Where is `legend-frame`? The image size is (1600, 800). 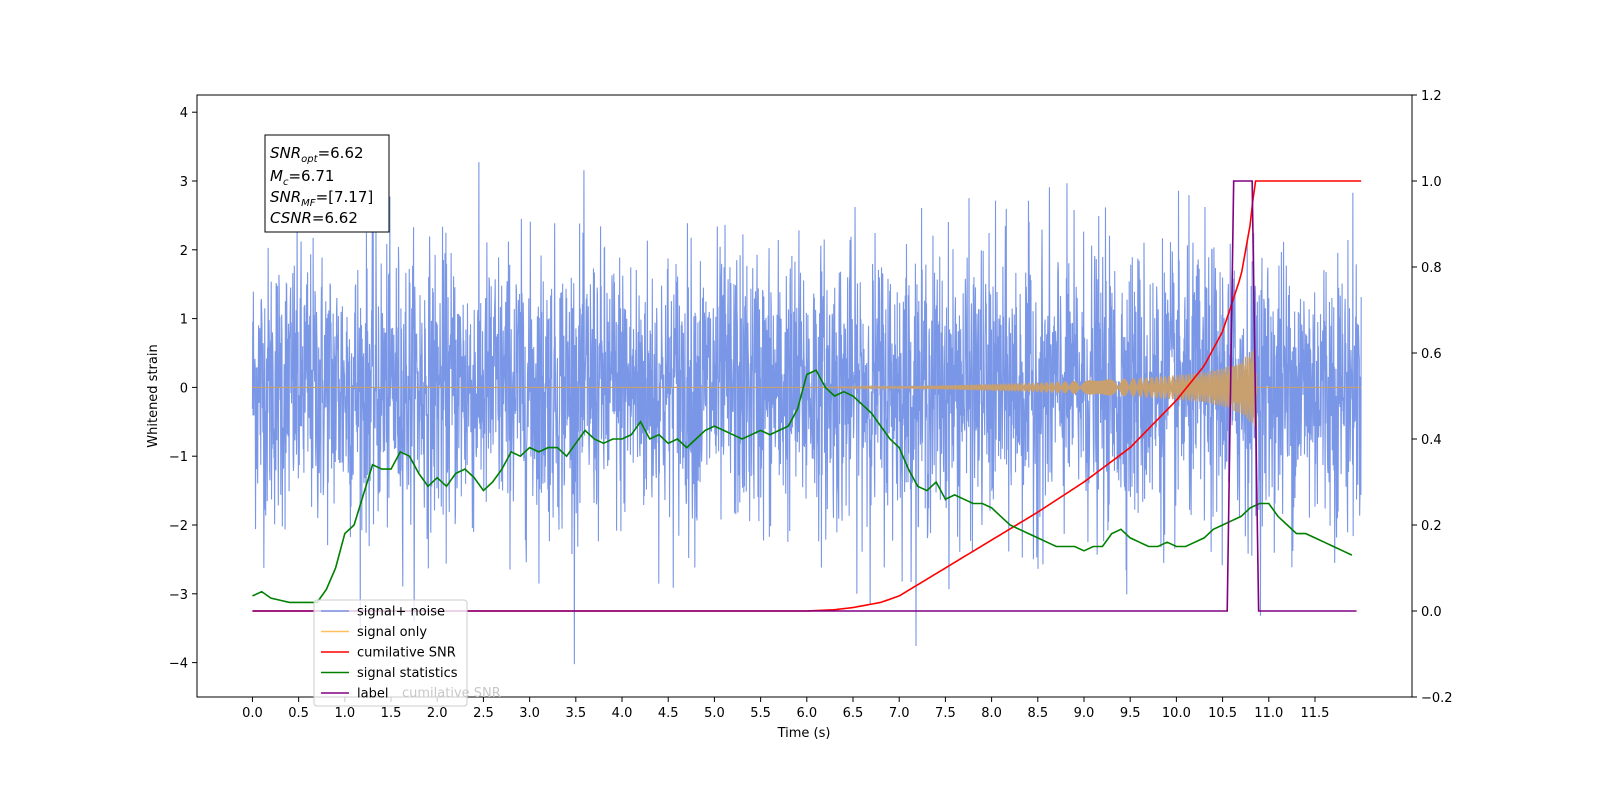 legend-frame is located at coordinates (390, 653).